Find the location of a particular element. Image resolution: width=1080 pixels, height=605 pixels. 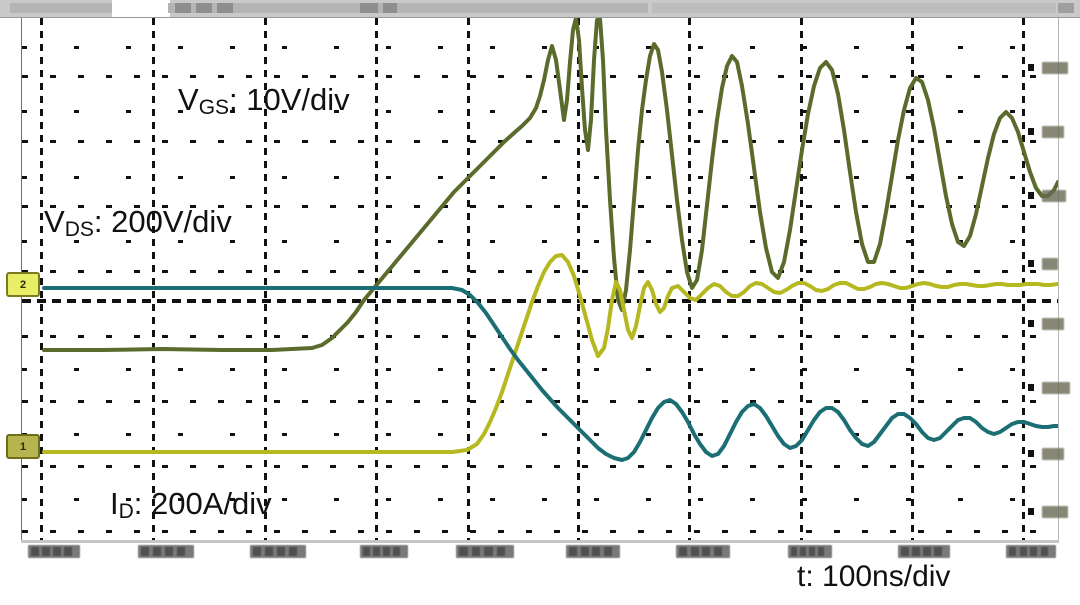

vgs-scale-label: VGS: 10V/div is located at coordinates (264, 100).